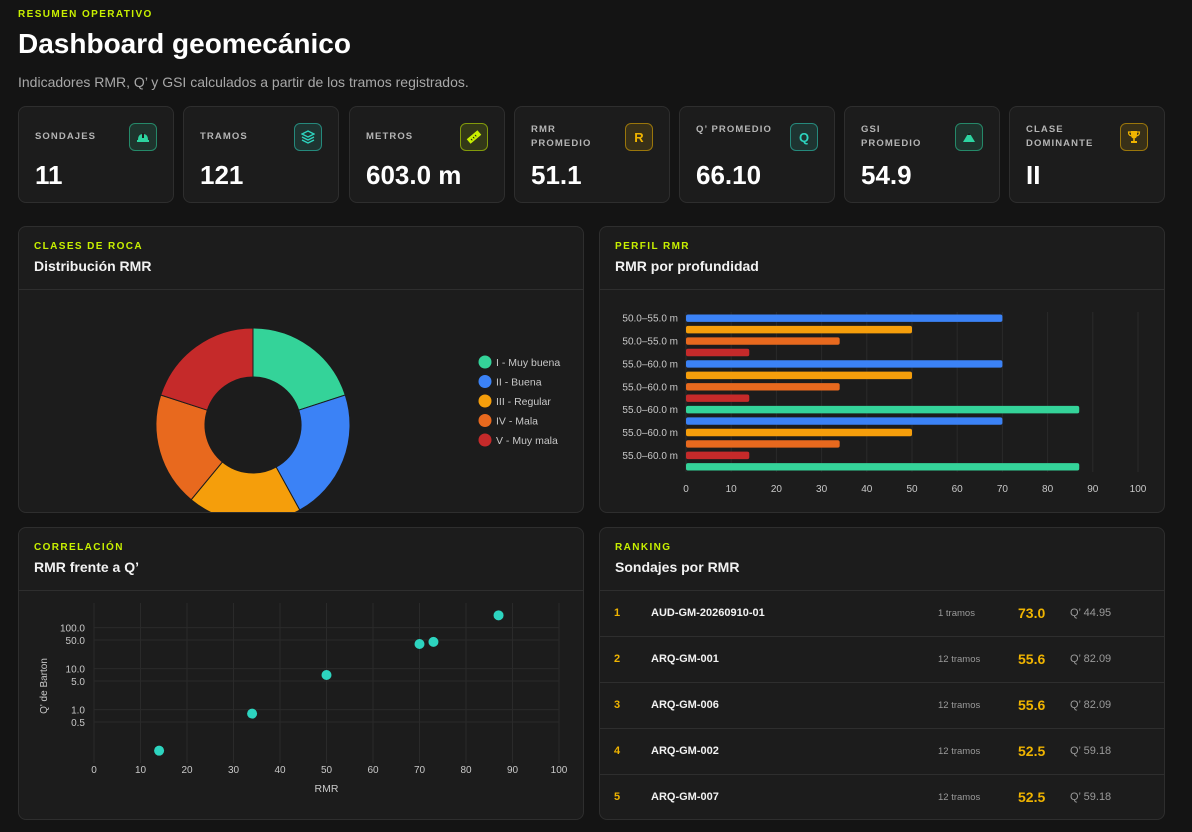 Image resolution: width=1192 pixels, height=832 pixels. I want to click on y-axis-label: Q' de Barton, so click(44, 686).